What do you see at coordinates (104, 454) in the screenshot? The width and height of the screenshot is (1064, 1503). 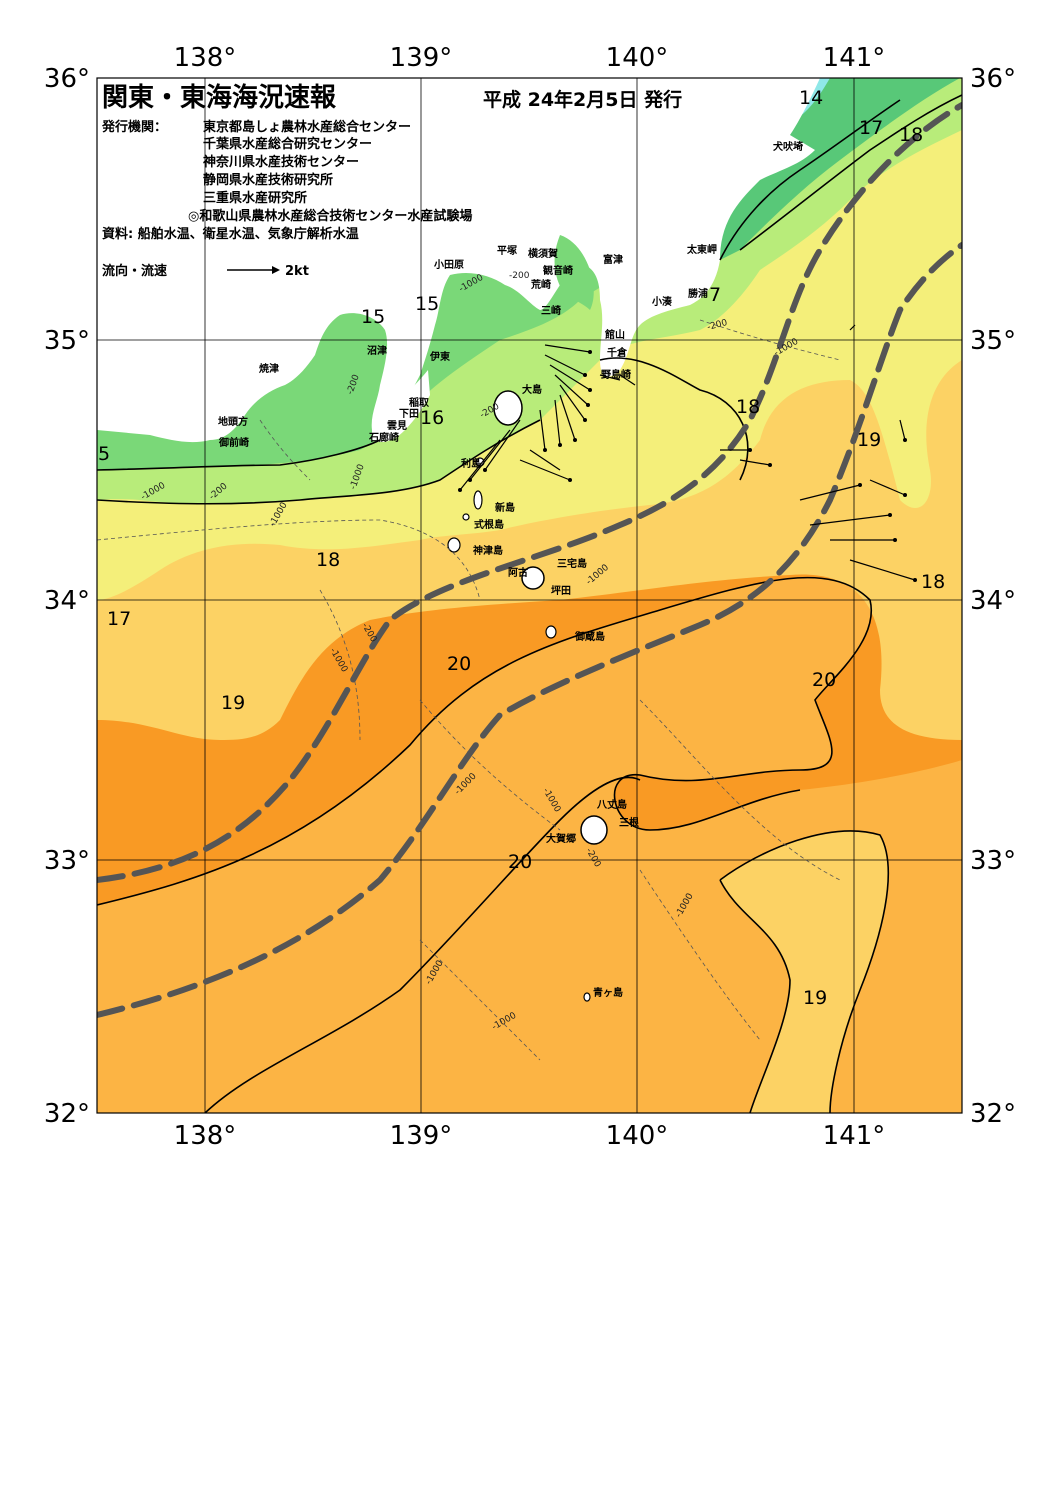 I see `isotherm-label: 5` at bounding box center [104, 454].